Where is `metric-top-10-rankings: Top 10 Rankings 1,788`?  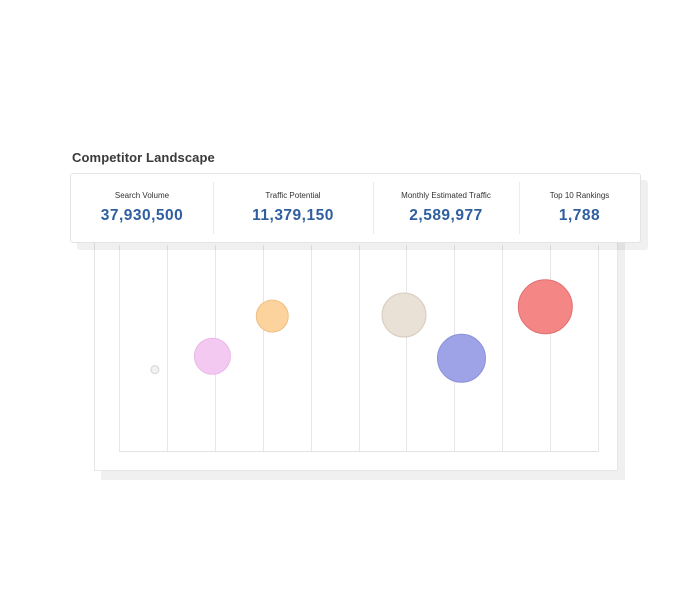
metric-top-10-rankings: Top 10 Rankings 1,788 is located at coordinates (579, 208).